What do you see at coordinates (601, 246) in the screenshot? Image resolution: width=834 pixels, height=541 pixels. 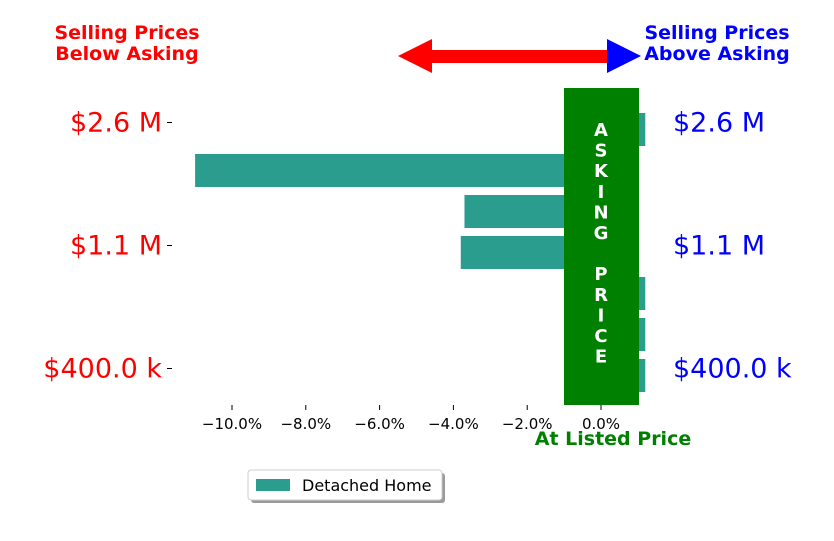 I see `asking-price-band` at bounding box center [601, 246].